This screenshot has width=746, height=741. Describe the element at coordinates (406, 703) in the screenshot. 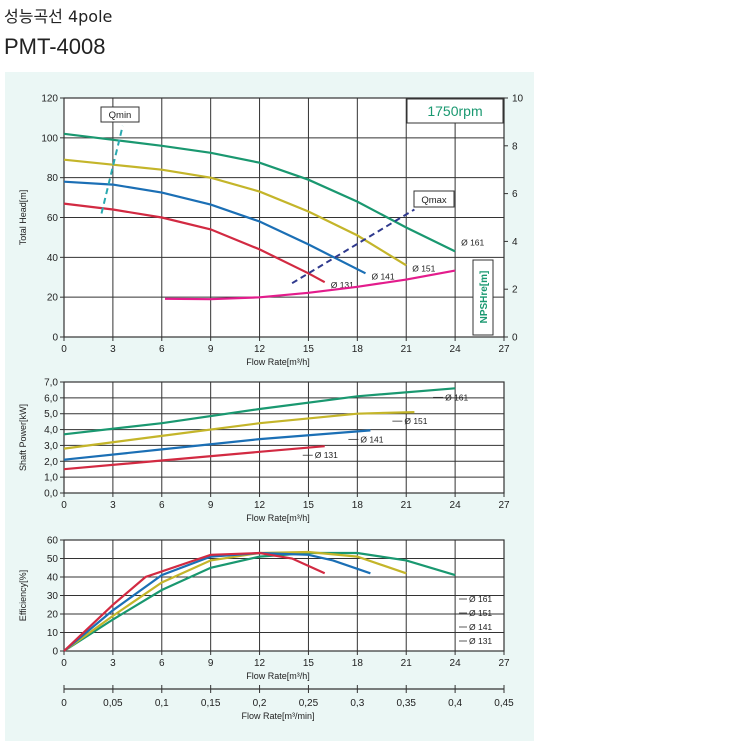

I see `x2-tick-label: 0,35` at that location.